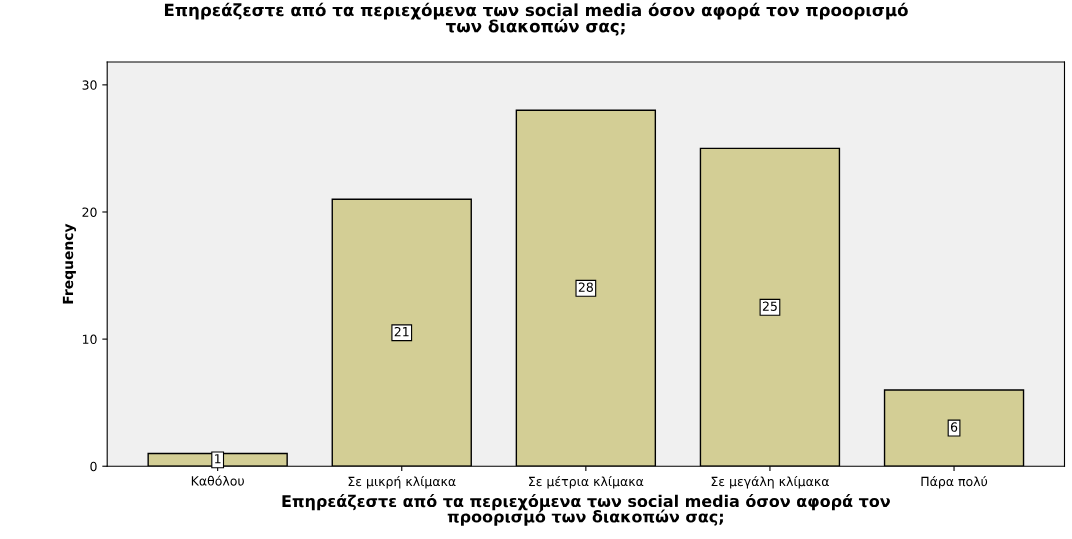 This screenshot has width=1072, height=539. What do you see at coordinates (770, 482) in the screenshot?
I see `x-tick-label: Σε μεγάλη κλίμακα` at bounding box center [770, 482].